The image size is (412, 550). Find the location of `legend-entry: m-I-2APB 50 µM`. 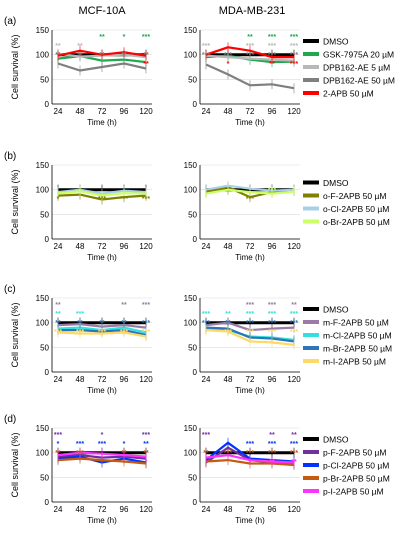

legend-entry: m-I-2APB 50 µM is located at coordinates (354, 362).